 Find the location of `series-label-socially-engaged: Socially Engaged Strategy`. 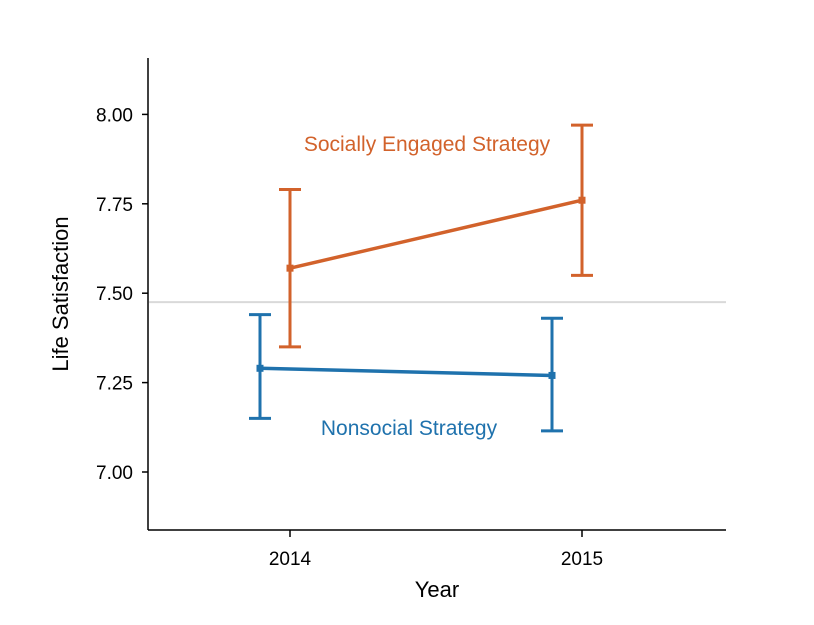

series-label-socially-engaged: Socially Engaged Strategy is located at coordinates (427, 144).